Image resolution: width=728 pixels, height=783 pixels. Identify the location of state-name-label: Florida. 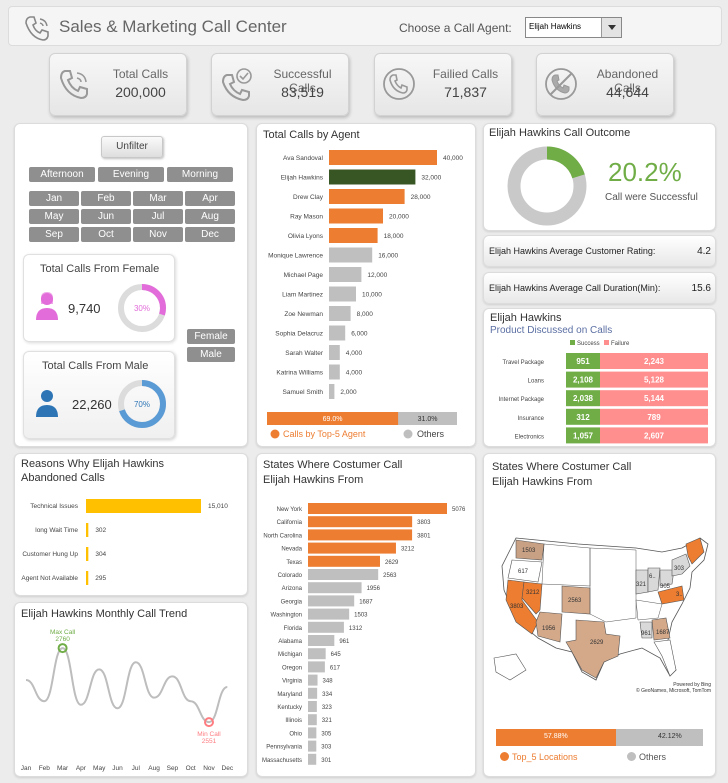
(293, 629).